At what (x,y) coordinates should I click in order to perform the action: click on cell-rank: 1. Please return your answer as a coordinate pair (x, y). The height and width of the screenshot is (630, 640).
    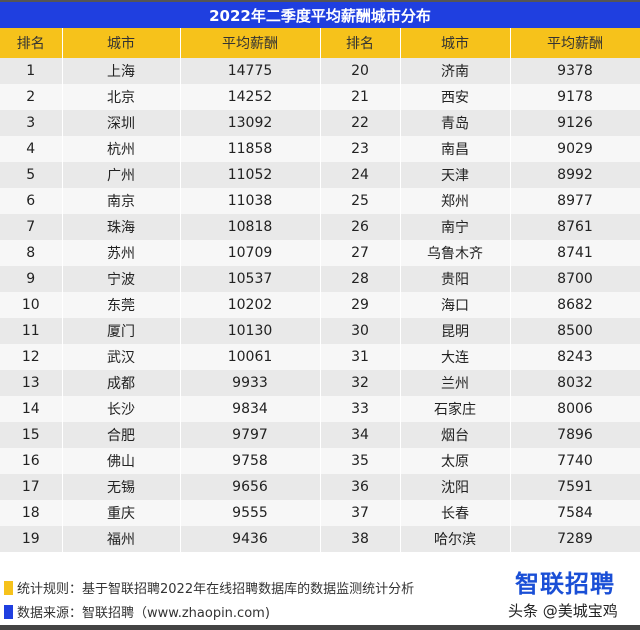
    Looking at the image, I should click on (31, 71).